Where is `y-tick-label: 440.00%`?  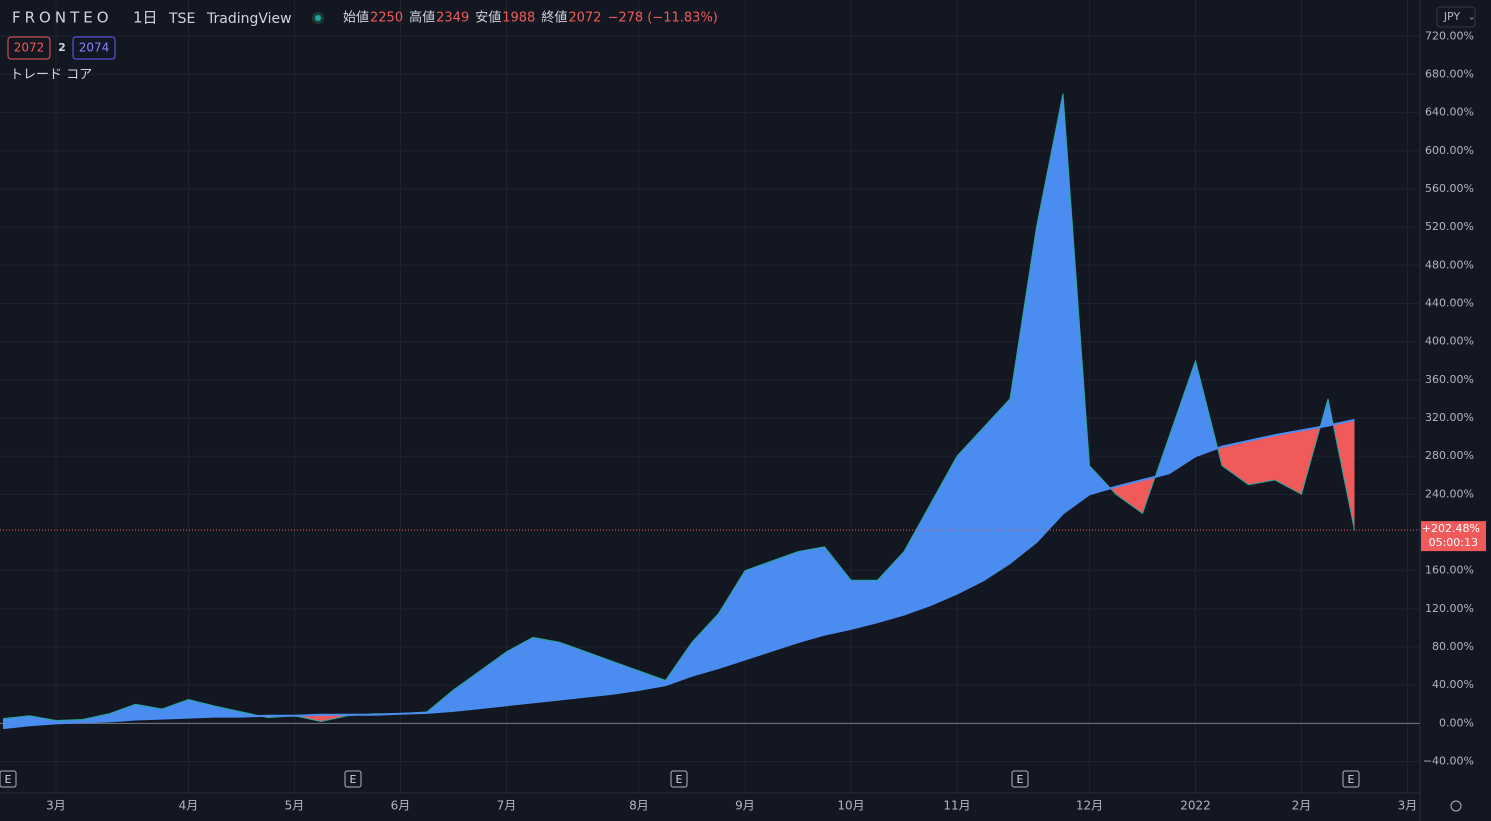
y-tick-label: 440.00% is located at coordinates (1449, 302).